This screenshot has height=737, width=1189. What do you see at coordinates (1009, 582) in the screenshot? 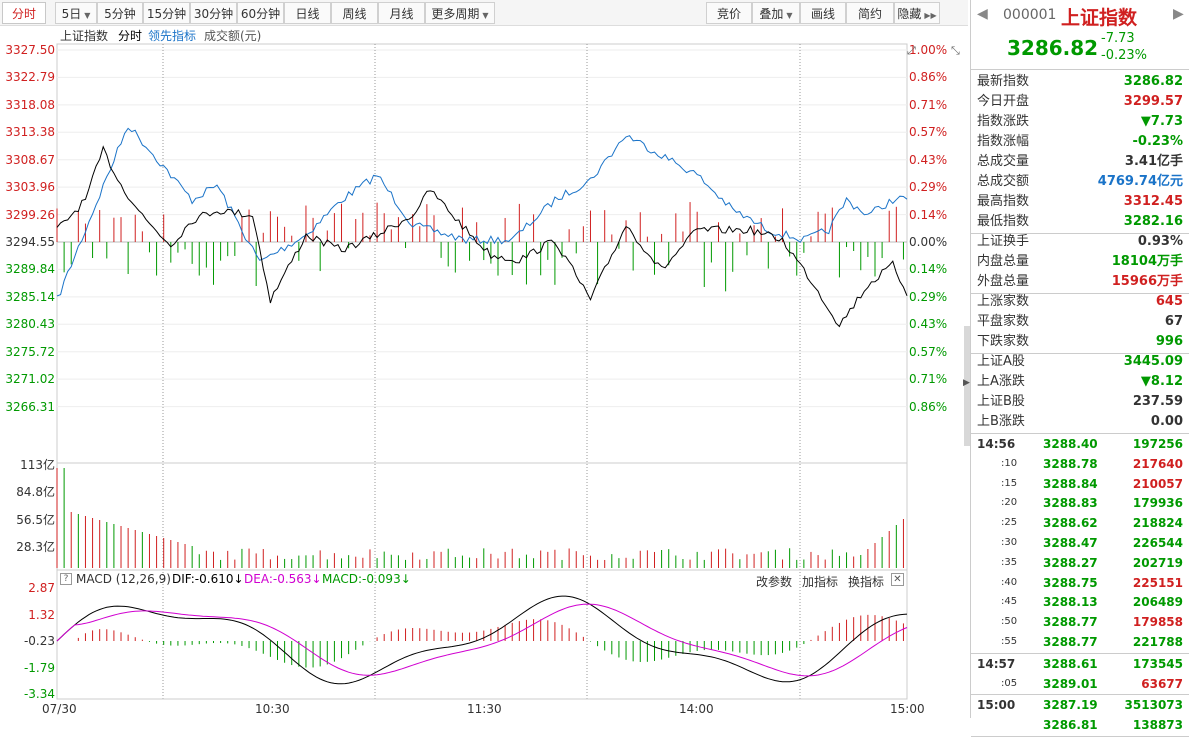
I see `tick-time: :40` at bounding box center [1009, 582].